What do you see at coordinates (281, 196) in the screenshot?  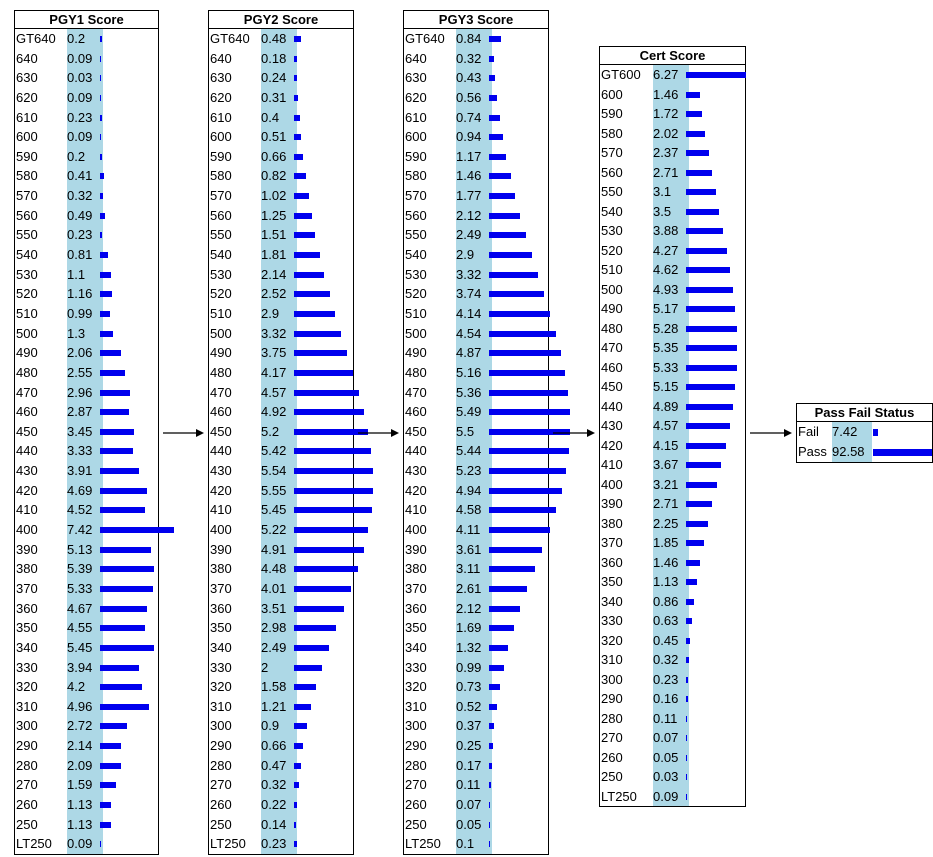 I see `state-row: 570 1.02` at bounding box center [281, 196].